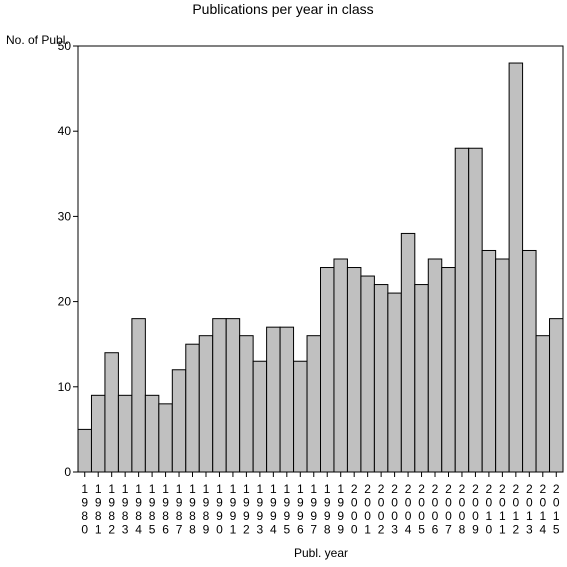 This screenshot has width=567, height=567. Describe the element at coordinates (84, 450) in the screenshot. I see `bar-1980` at that location.